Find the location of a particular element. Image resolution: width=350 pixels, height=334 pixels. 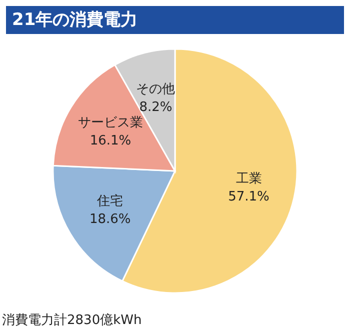

slice-label: 工業 is located at coordinates (249, 179).